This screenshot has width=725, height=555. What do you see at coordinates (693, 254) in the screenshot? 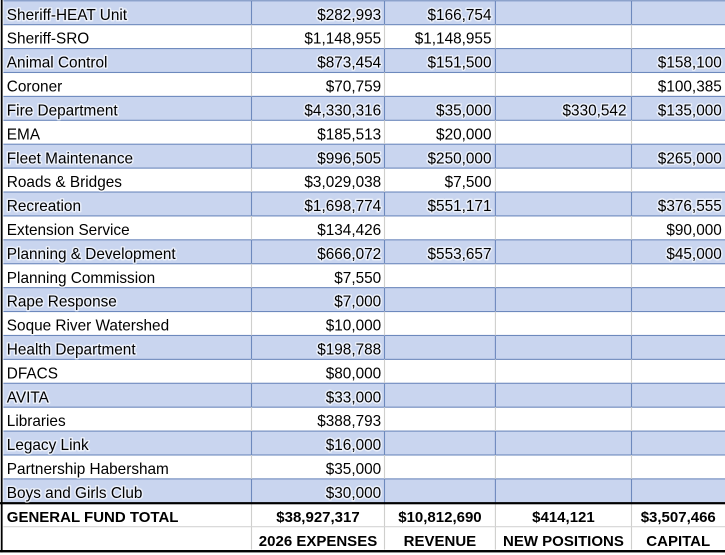
I see `svg-text: $45,000` at bounding box center [693, 254].